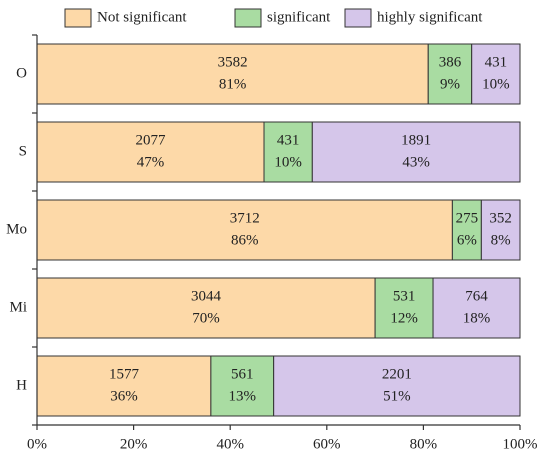 This screenshot has width=550, height=466. I want to click on count-label: 2077, so click(151, 140).